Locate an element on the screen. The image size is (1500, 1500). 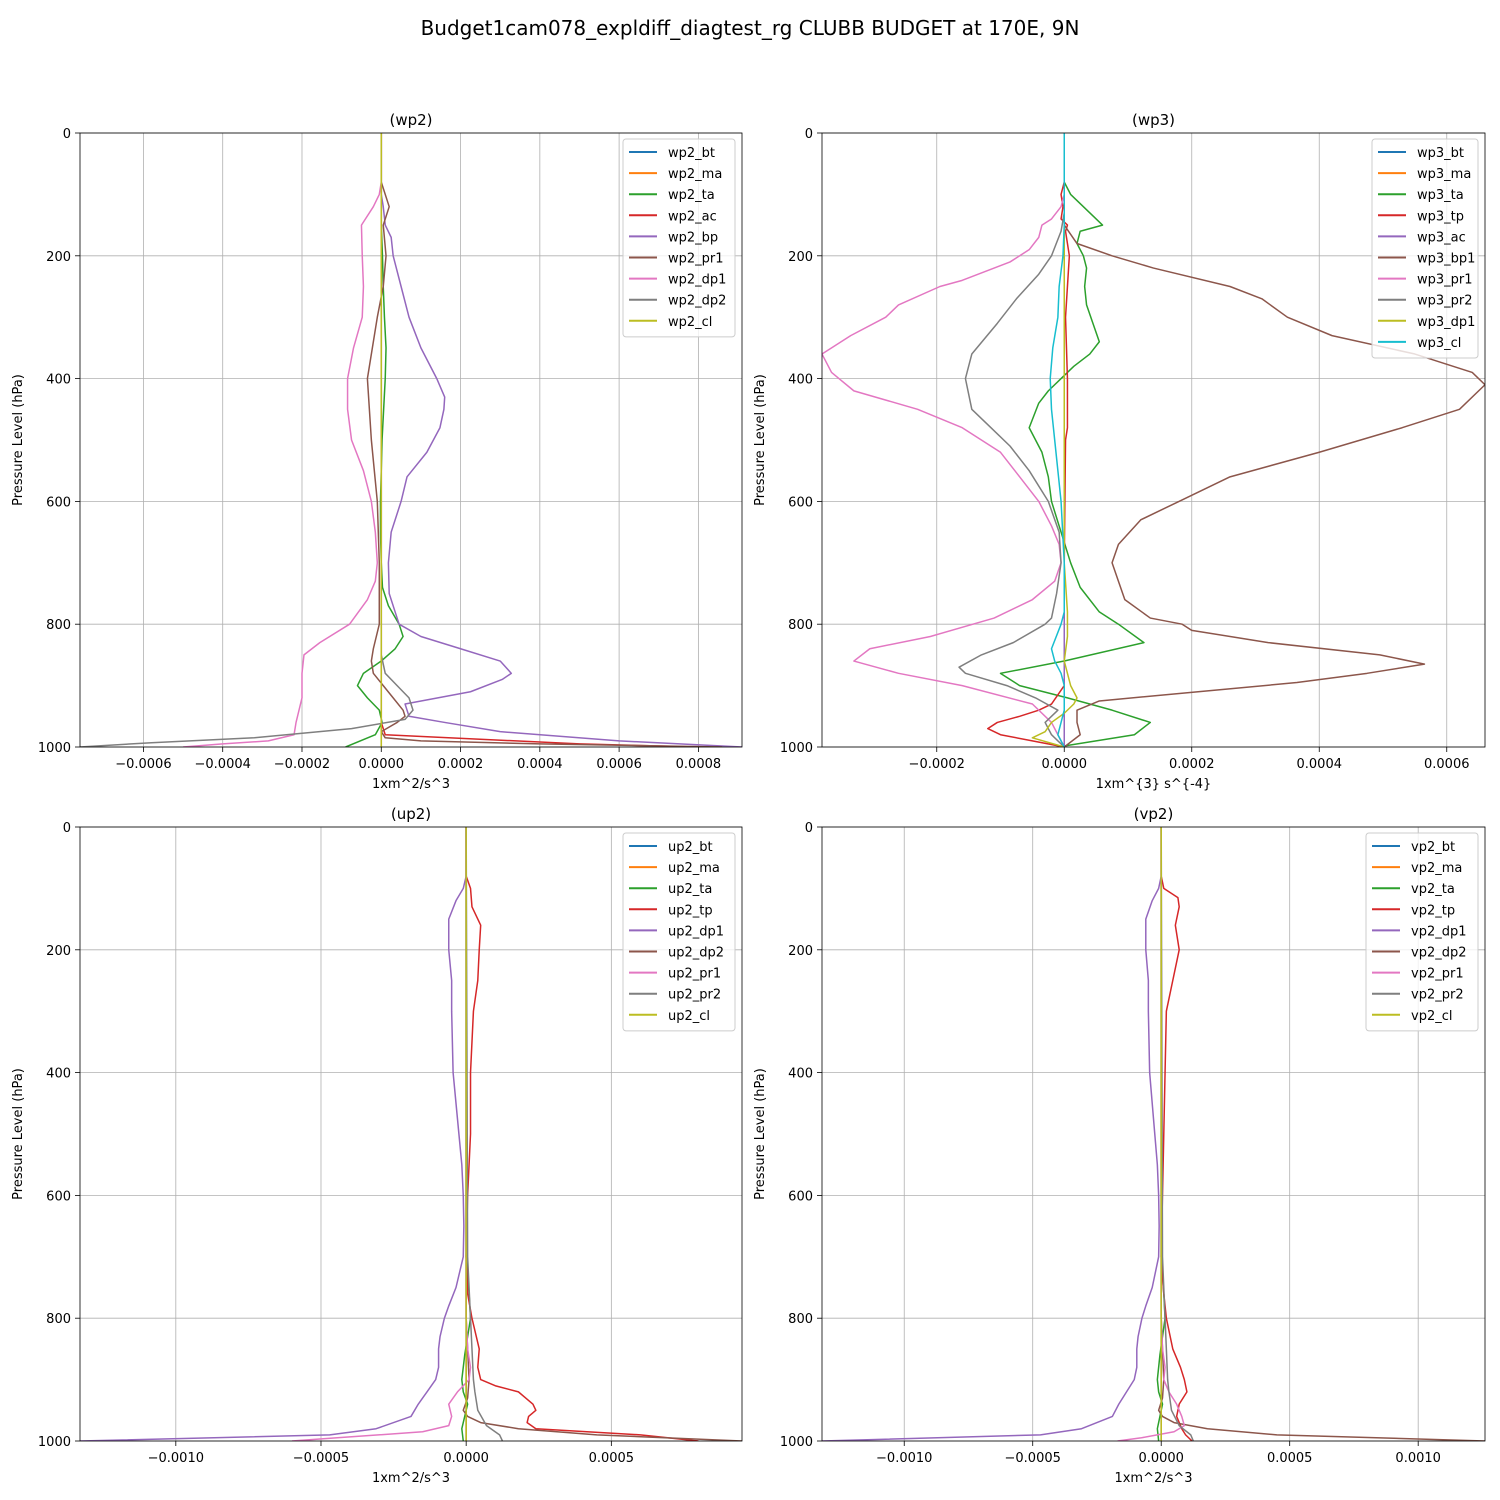
series-line-up2_pr2 is located at coordinates (484, 1134).